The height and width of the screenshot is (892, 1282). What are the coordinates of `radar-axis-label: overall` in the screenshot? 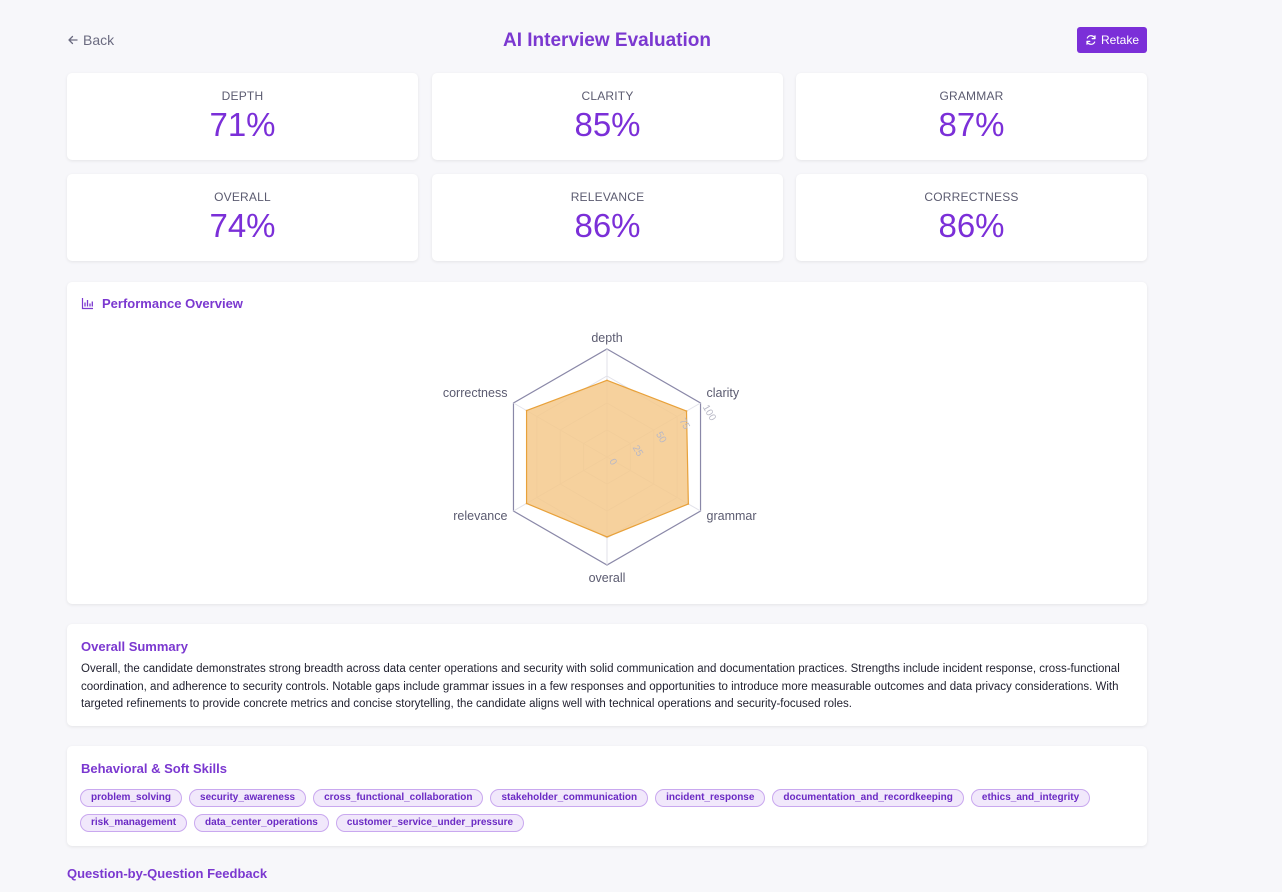 It's located at (607, 578).